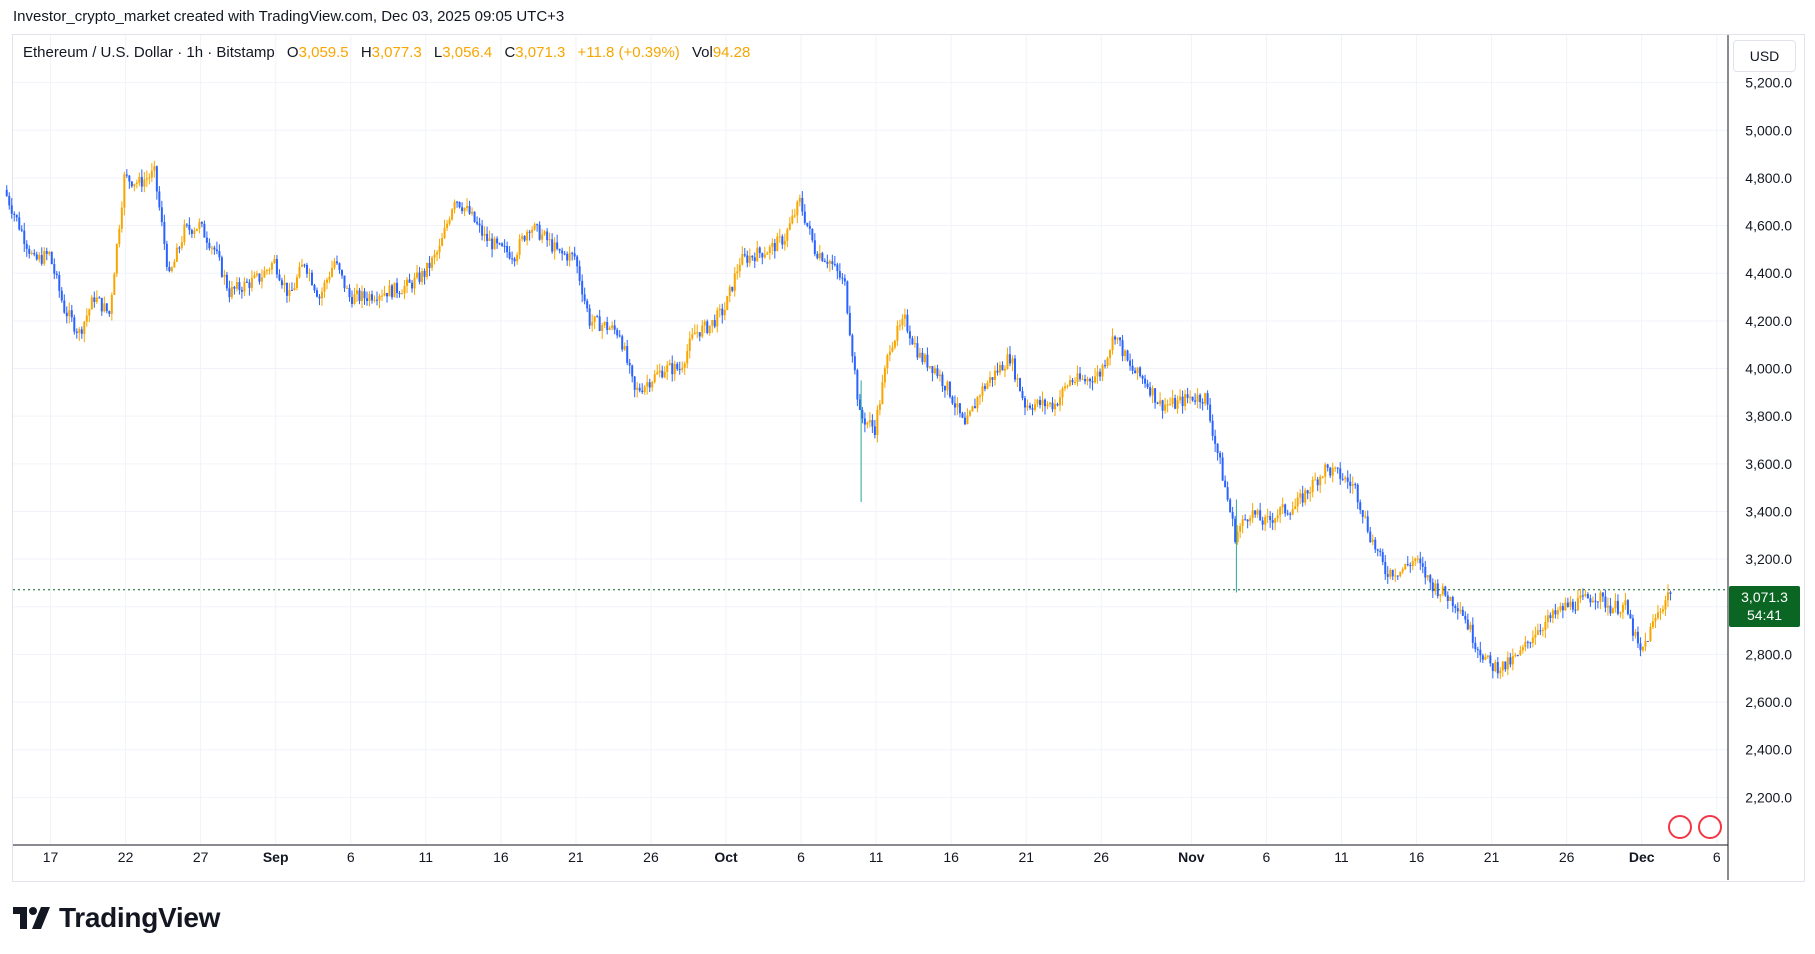 This screenshot has width=1815, height=954. What do you see at coordinates (51, 857) in the screenshot?
I see `time-tick-label: 17` at bounding box center [51, 857].